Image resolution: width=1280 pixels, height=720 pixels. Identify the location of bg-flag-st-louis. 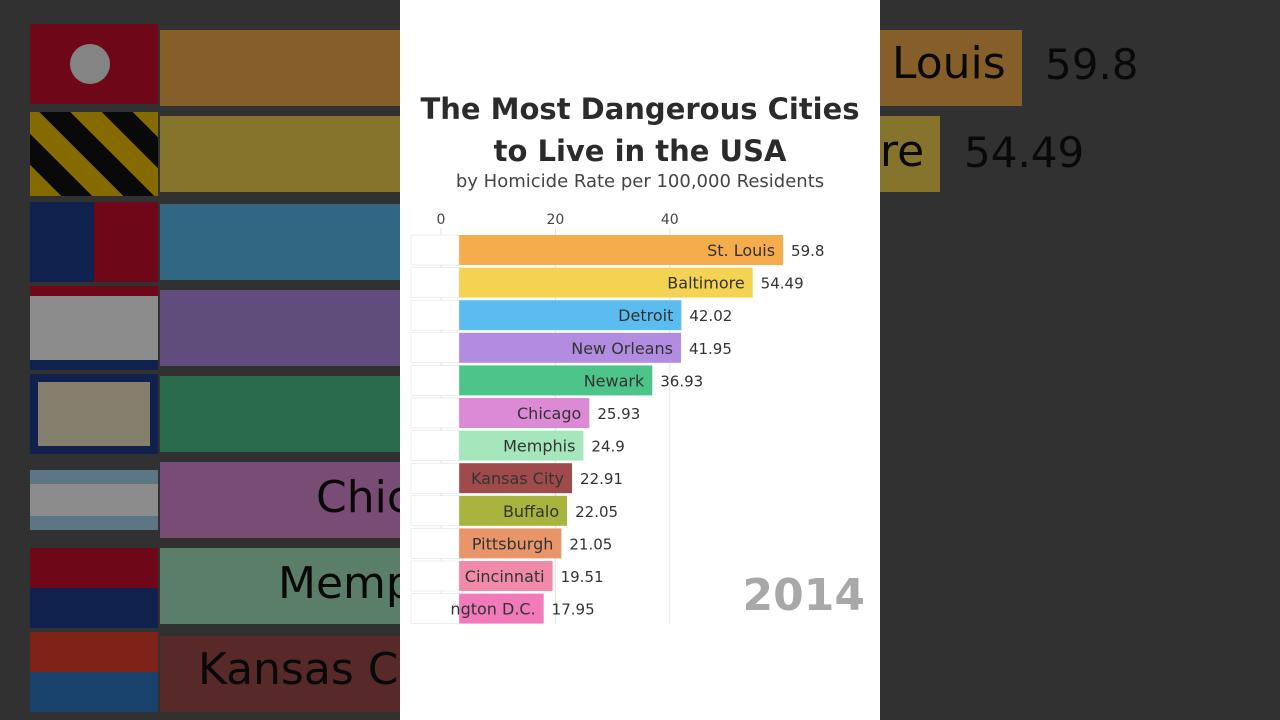
(94, 64).